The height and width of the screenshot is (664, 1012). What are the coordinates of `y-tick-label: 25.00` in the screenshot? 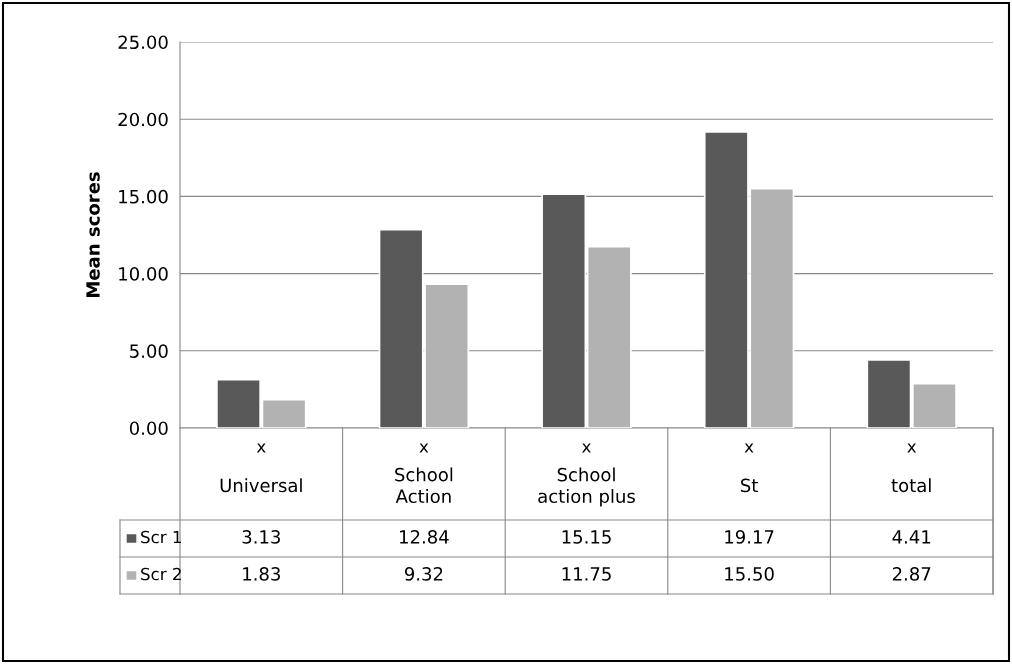 It's located at (143, 42).